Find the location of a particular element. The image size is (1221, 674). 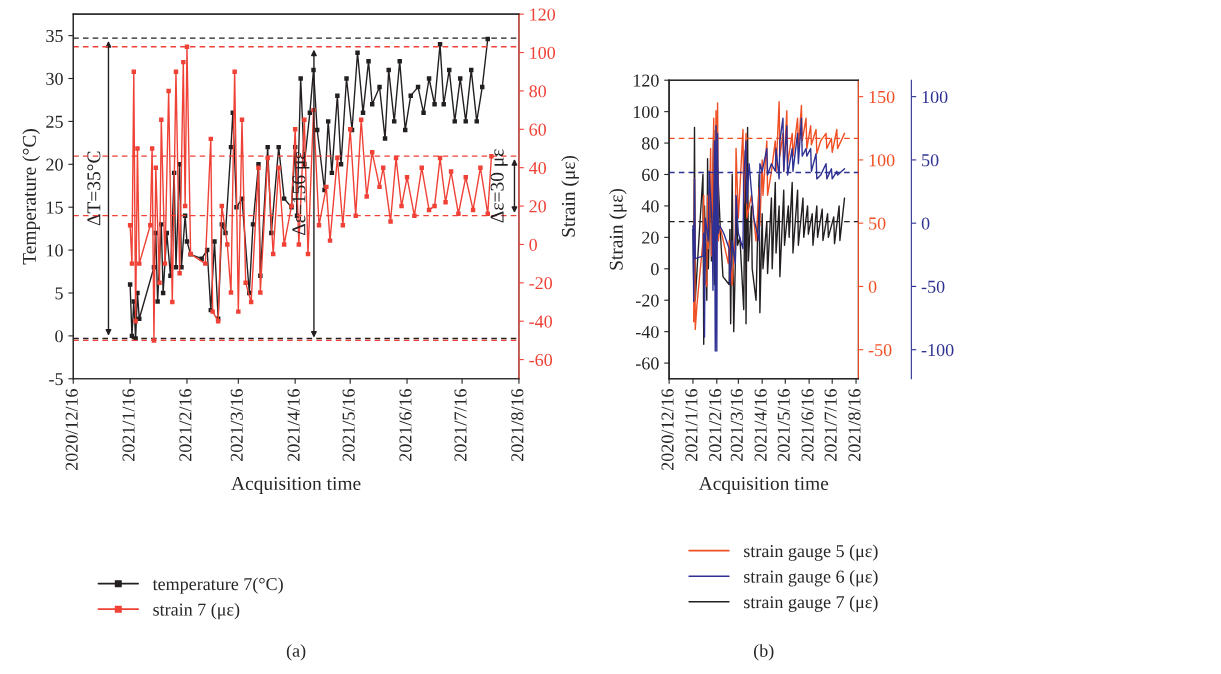

y2-tick-label: 20 is located at coordinates (538, 206).